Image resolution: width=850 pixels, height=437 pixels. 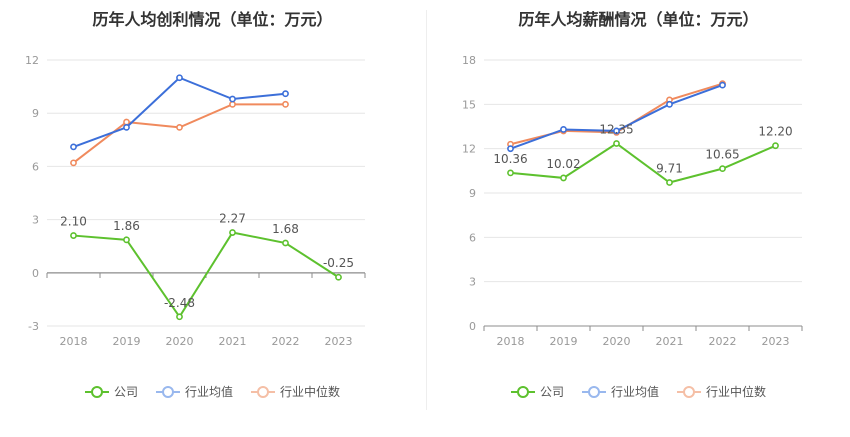 What do you see at coordinates (472, 282) in the screenshot?
I see `salary-y-tick-label: 3` at bounding box center [472, 282].